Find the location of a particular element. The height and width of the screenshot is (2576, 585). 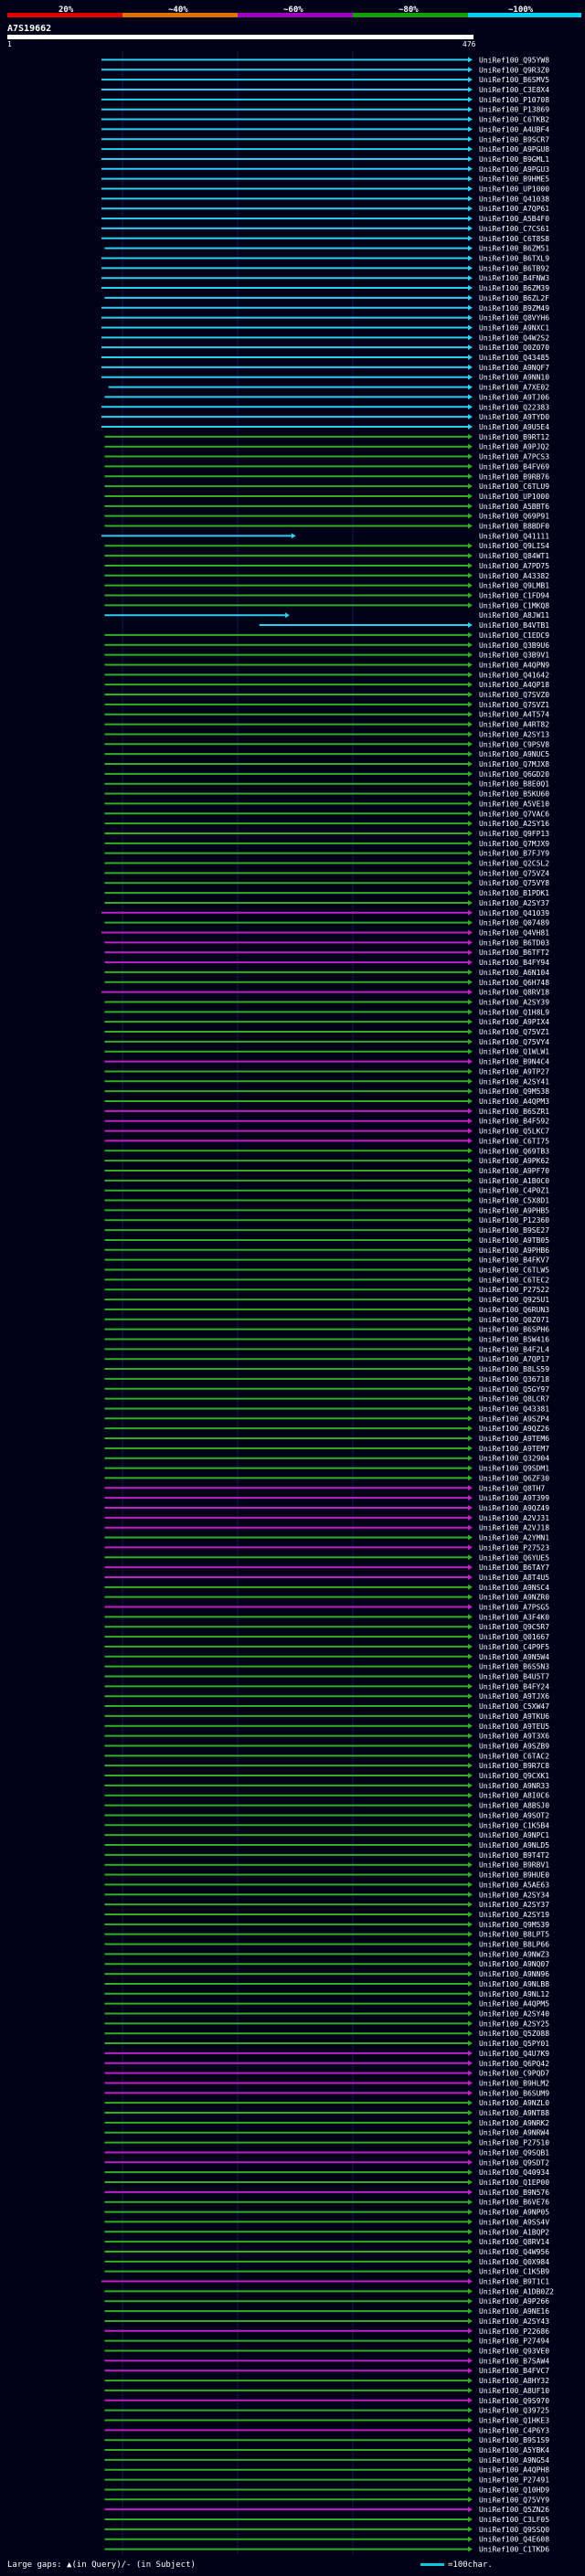

hit-label: UniRef100_Q9FP13 is located at coordinates (514, 834).